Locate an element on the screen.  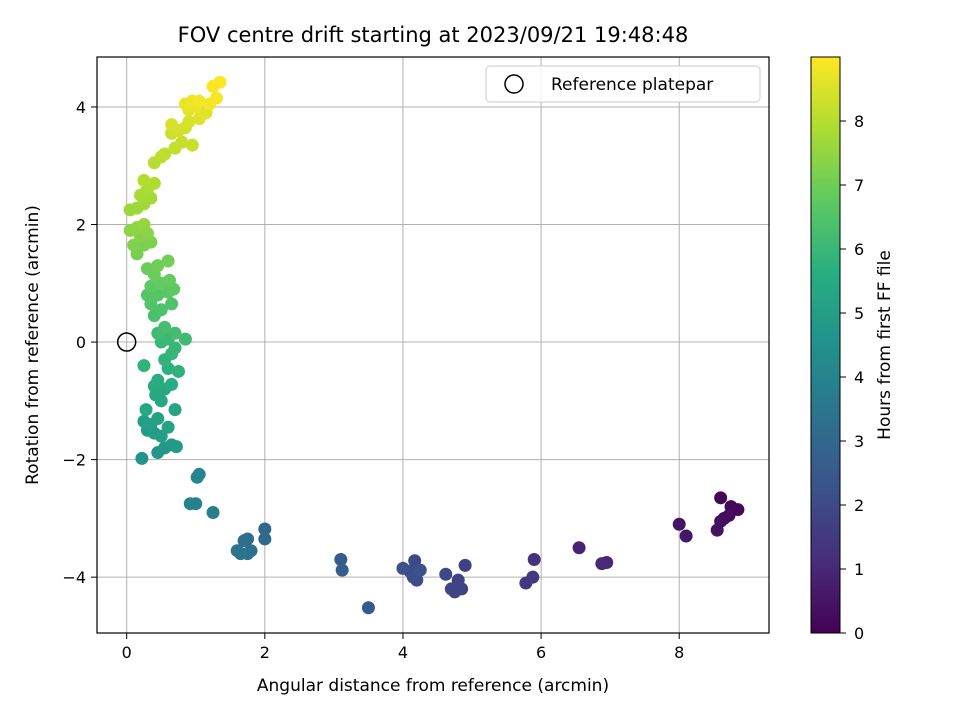
colorbar-tick-label: 1 is located at coordinates (859, 569).